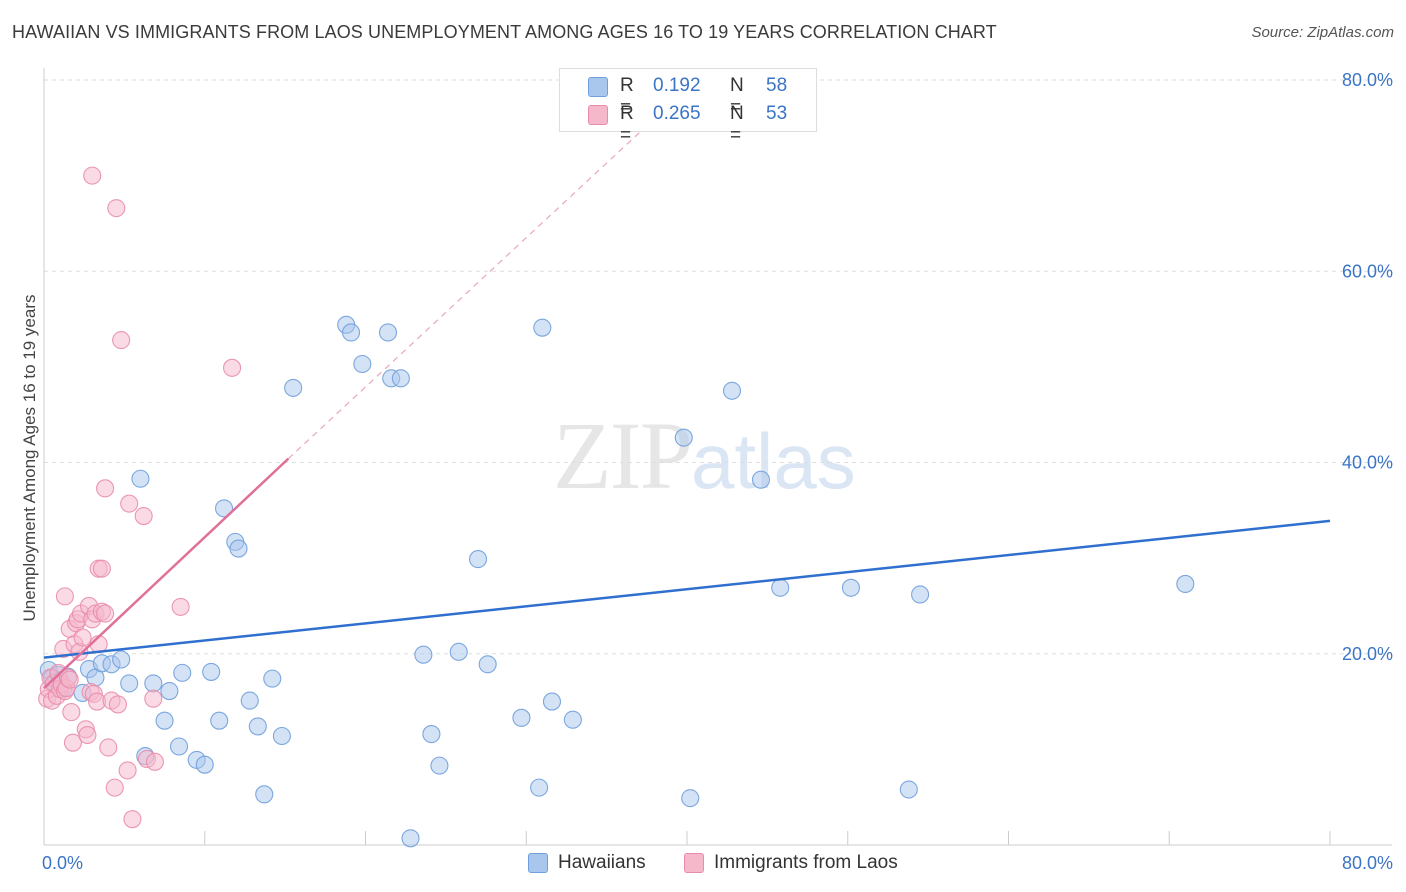 This screenshot has height=892, width=1406. I want to click on laos-trend-extension, so click(471, 288).